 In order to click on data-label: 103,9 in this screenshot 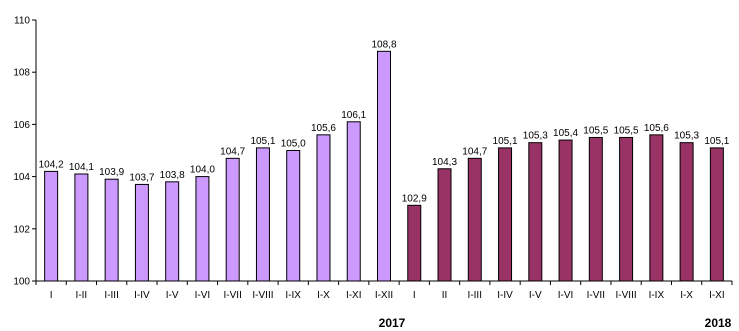, I will do `click(111, 172)`.